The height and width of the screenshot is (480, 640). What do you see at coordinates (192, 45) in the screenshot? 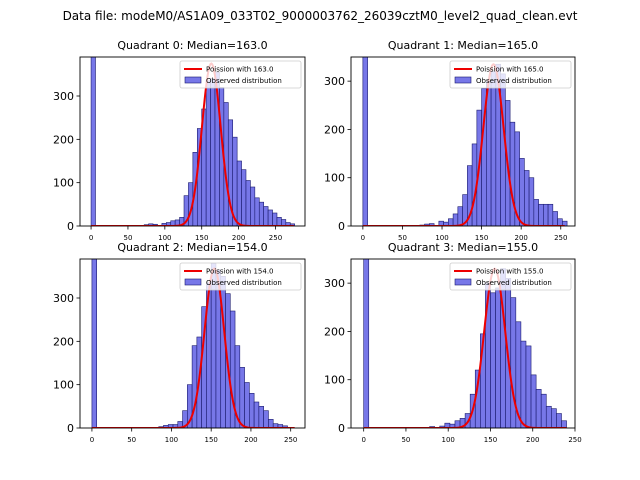
I see `chart-title: Quadrant 0: Median=163.0` at bounding box center [192, 45].